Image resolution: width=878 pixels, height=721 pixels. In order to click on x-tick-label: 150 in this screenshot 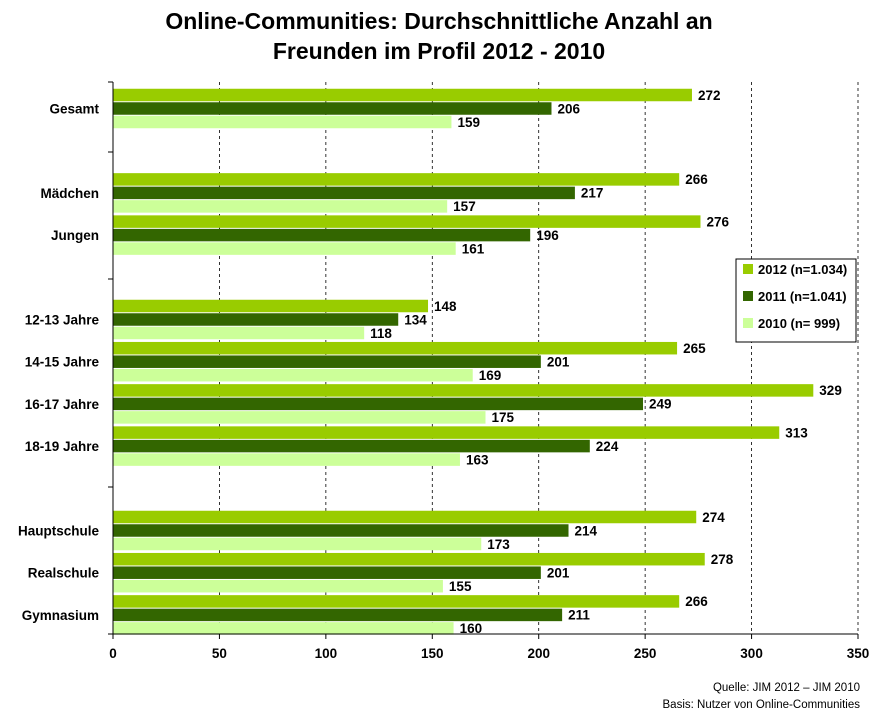, I will do `click(432, 653)`.